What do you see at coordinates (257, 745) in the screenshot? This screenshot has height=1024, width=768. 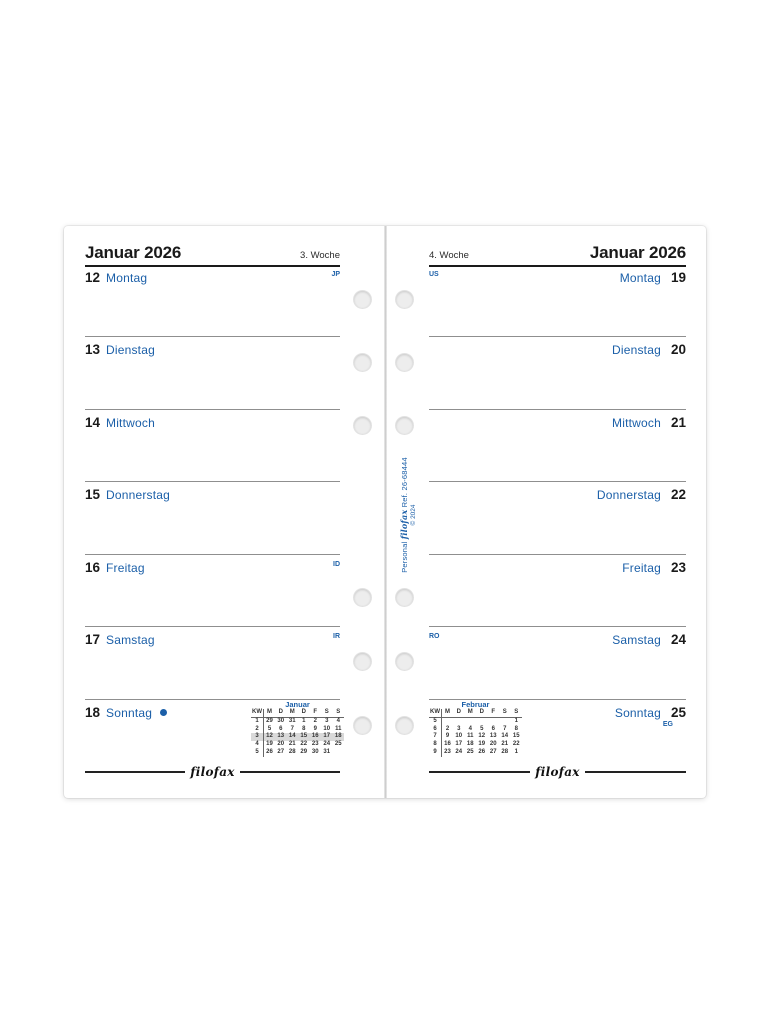 I see `week-number-cell: 4` at bounding box center [257, 745].